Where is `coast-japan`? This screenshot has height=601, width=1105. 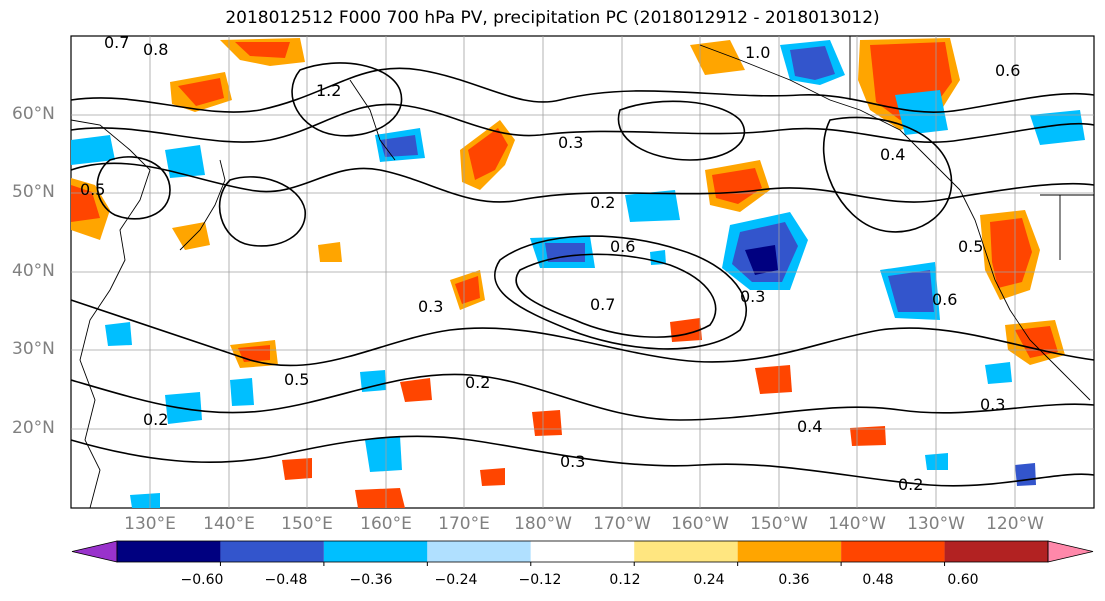 coast-japan is located at coordinates (202, 205).